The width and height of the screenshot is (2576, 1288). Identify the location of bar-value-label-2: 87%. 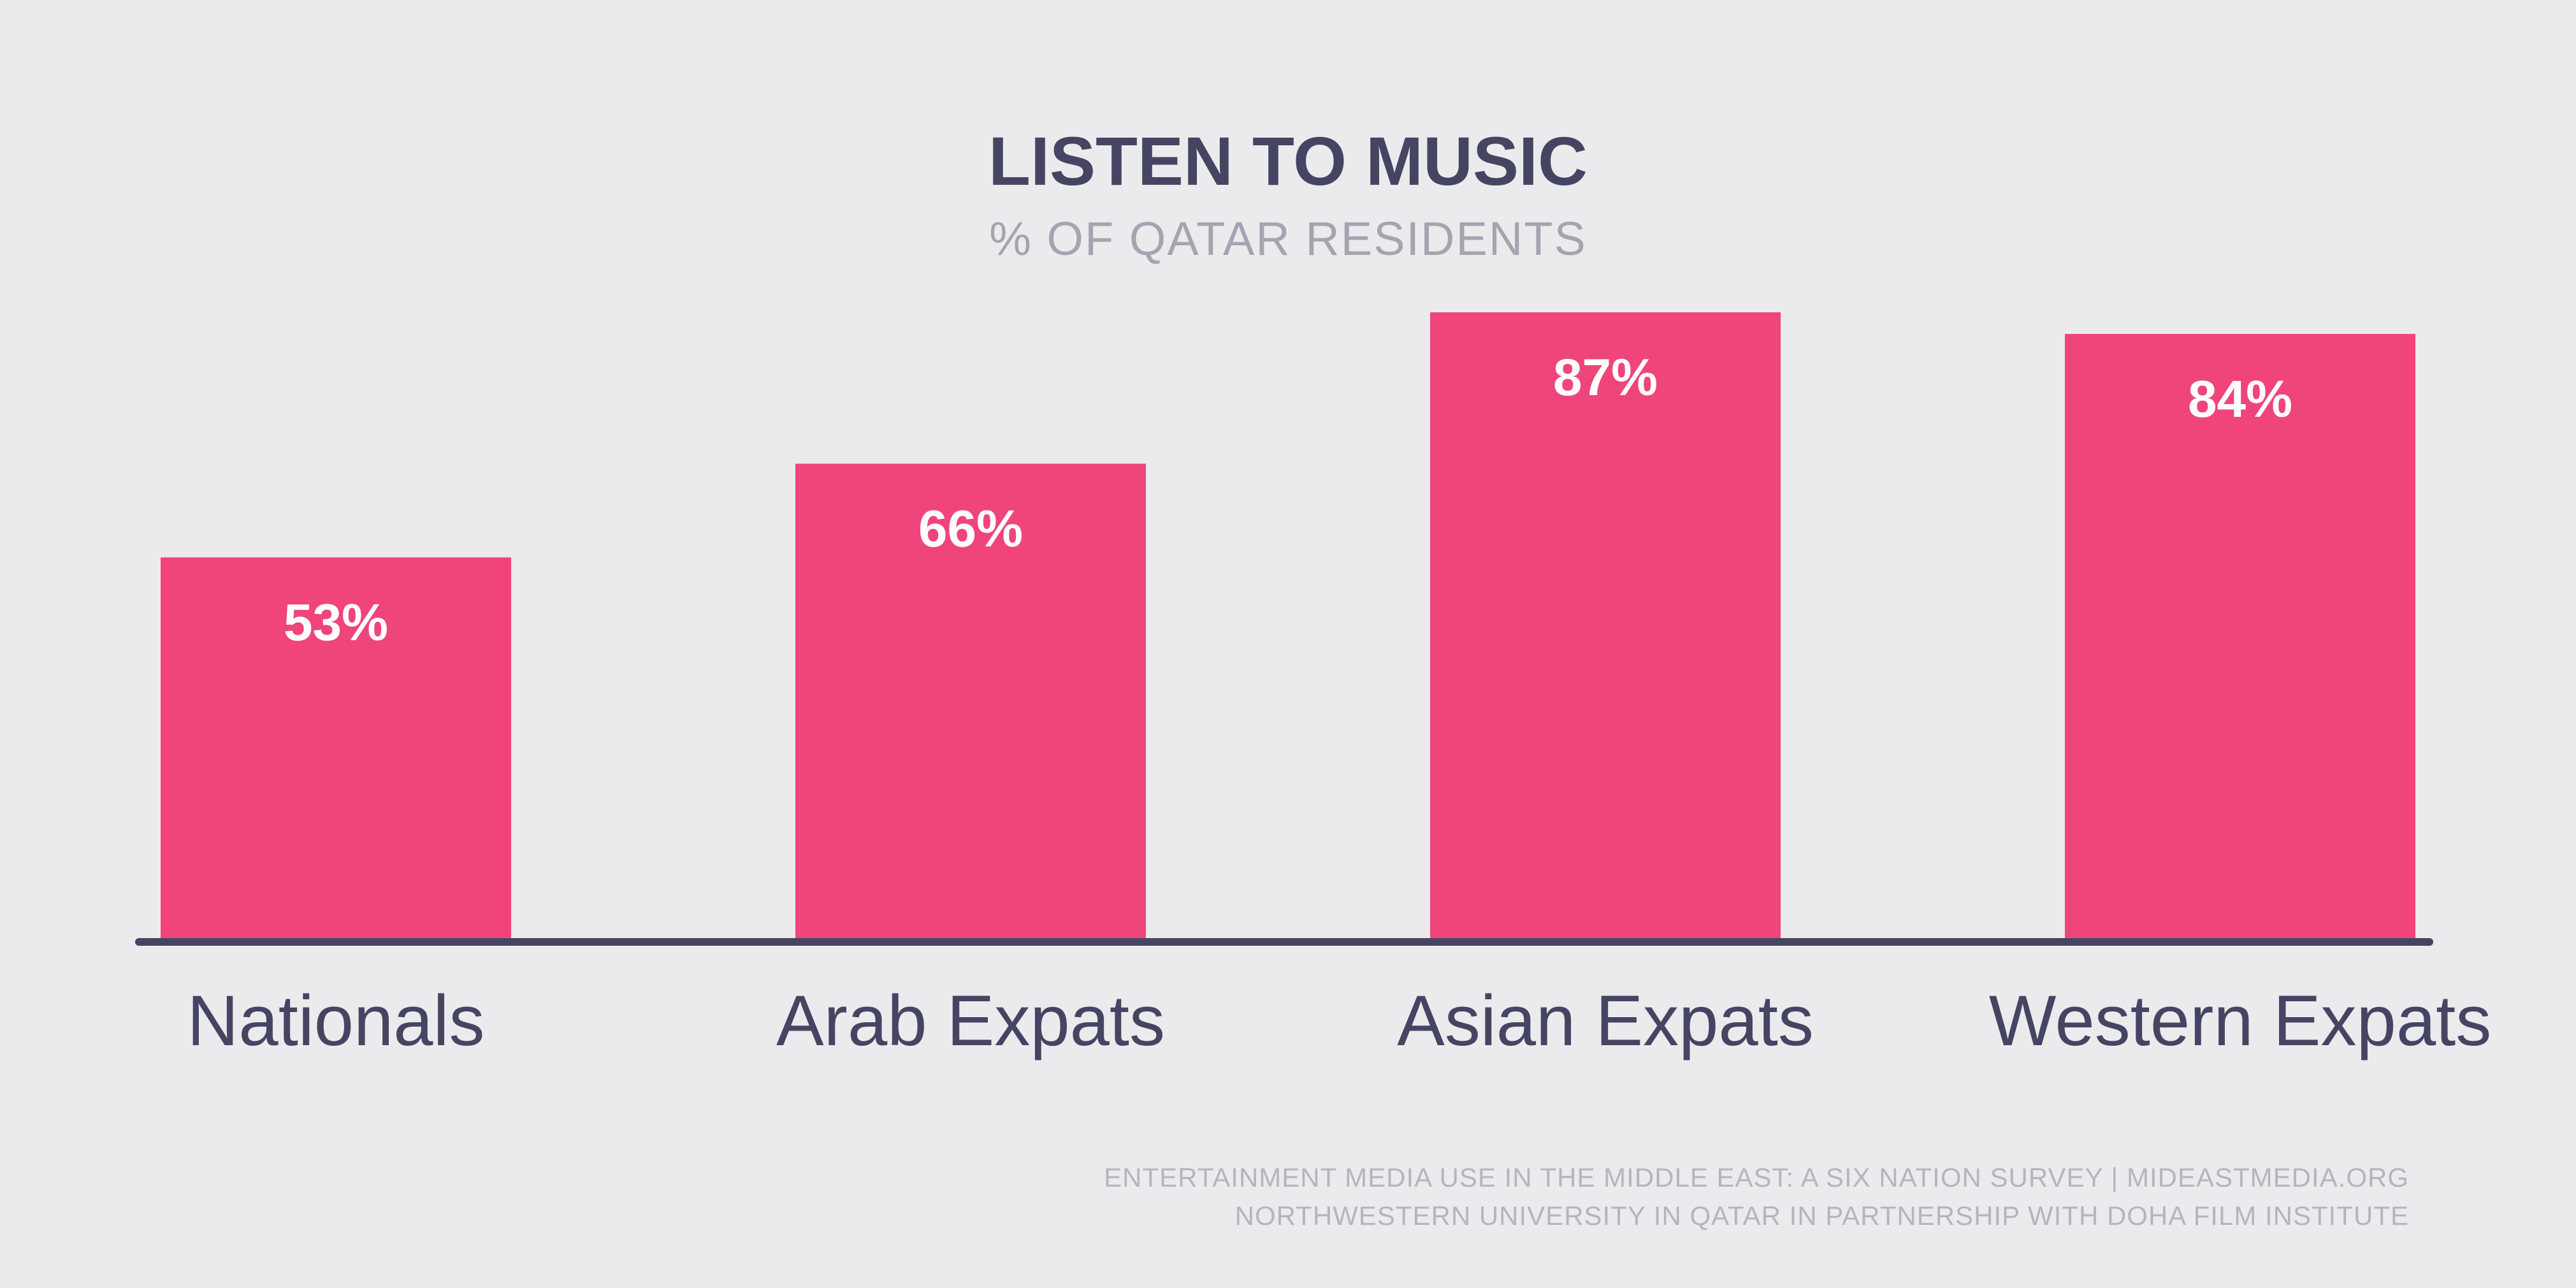
(1605, 378).